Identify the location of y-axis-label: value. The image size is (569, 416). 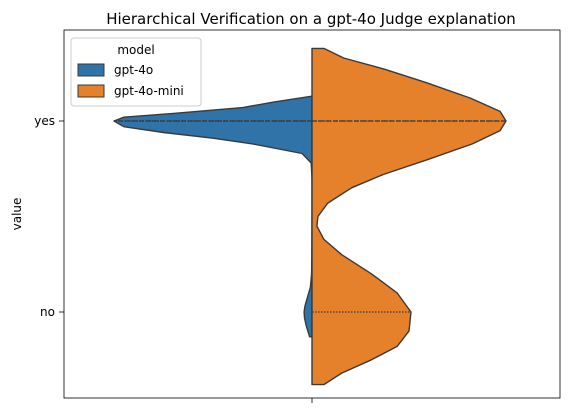
(17, 214).